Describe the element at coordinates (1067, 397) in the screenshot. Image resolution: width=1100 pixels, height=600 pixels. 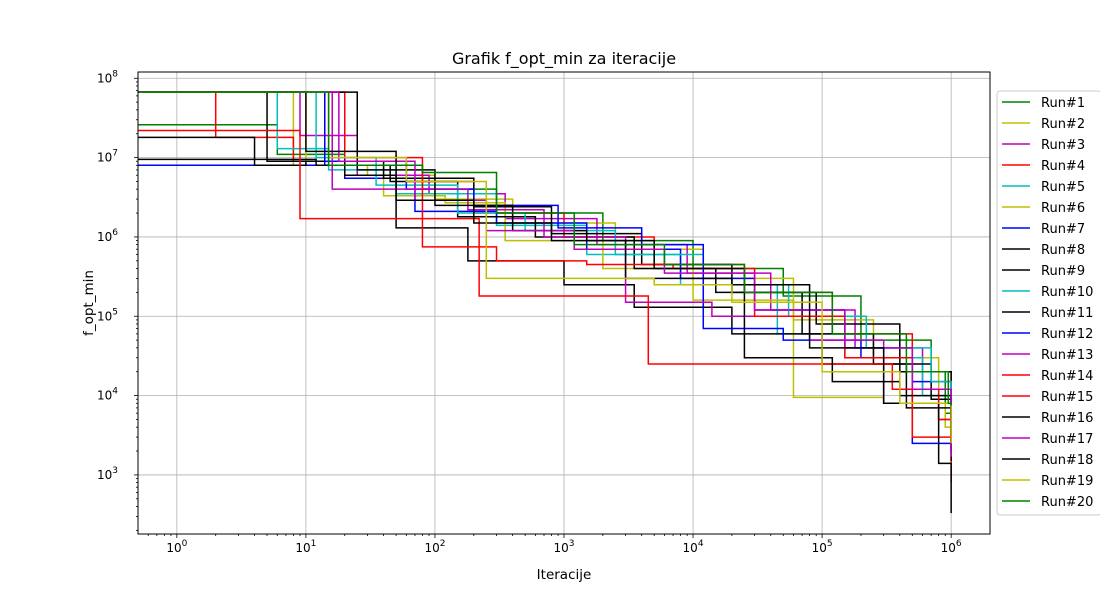
I see `legend-label-run-15: Run#15` at that location.